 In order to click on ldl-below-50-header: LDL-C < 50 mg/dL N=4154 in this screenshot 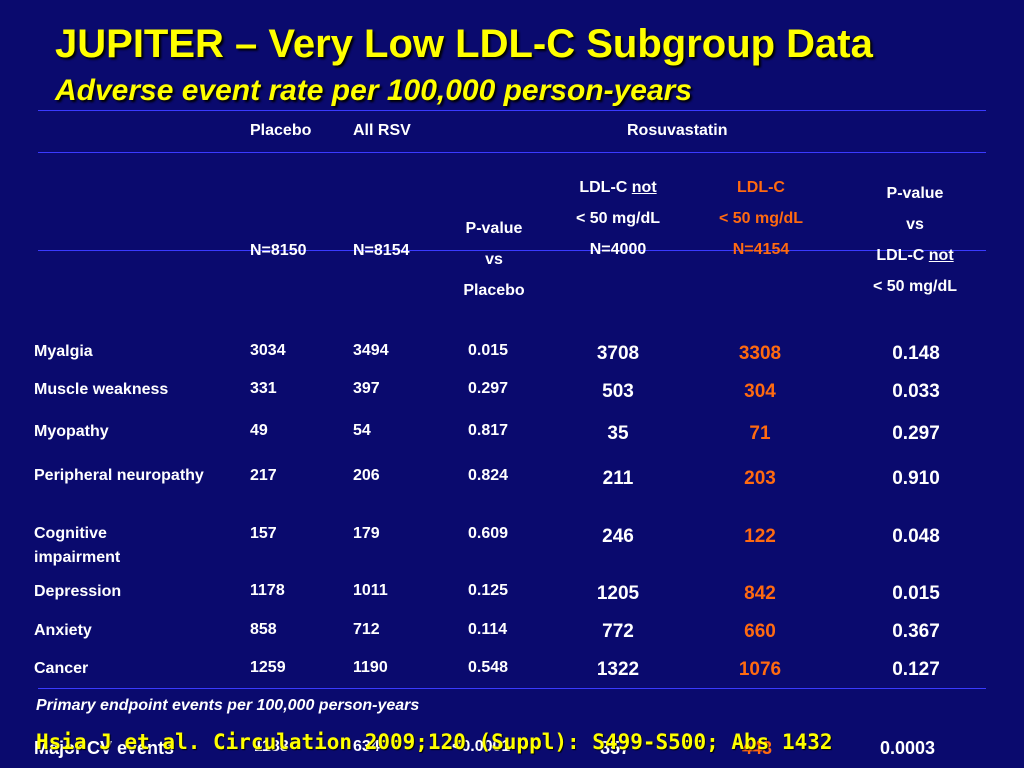, I will do `click(761, 218)`.